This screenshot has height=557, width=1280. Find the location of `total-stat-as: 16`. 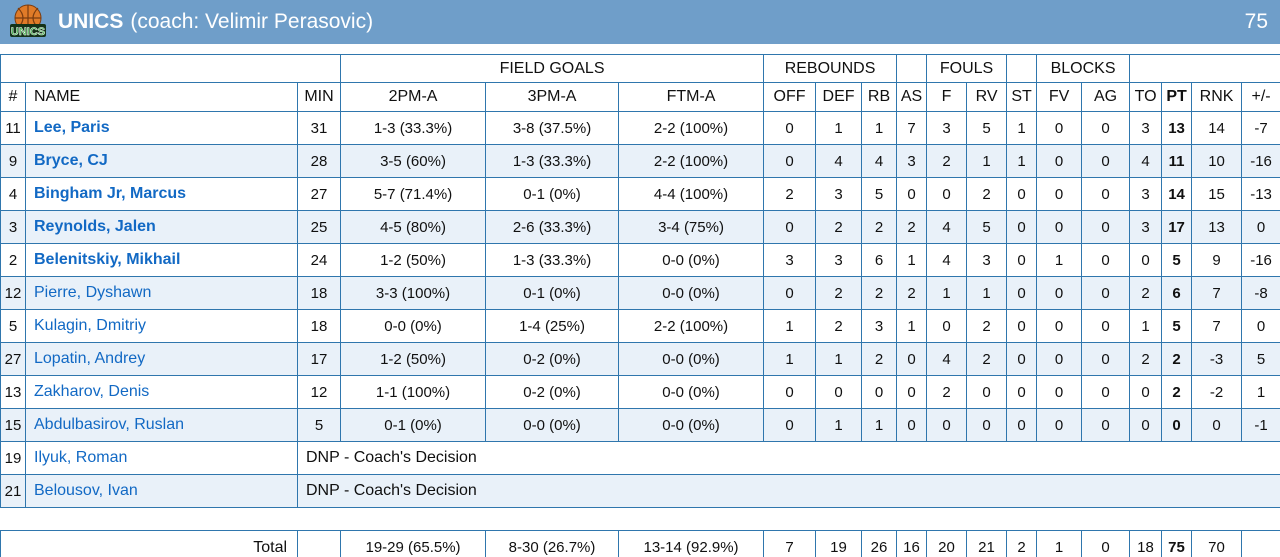

total-stat-as: 16 is located at coordinates (912, 543).